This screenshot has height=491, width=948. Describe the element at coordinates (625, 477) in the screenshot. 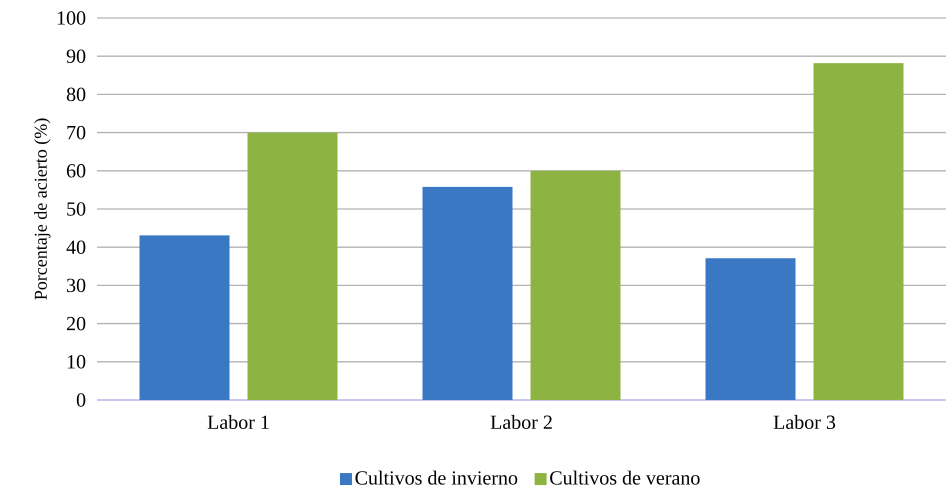

I see `legend-label: Cultivos de verano` at that location.